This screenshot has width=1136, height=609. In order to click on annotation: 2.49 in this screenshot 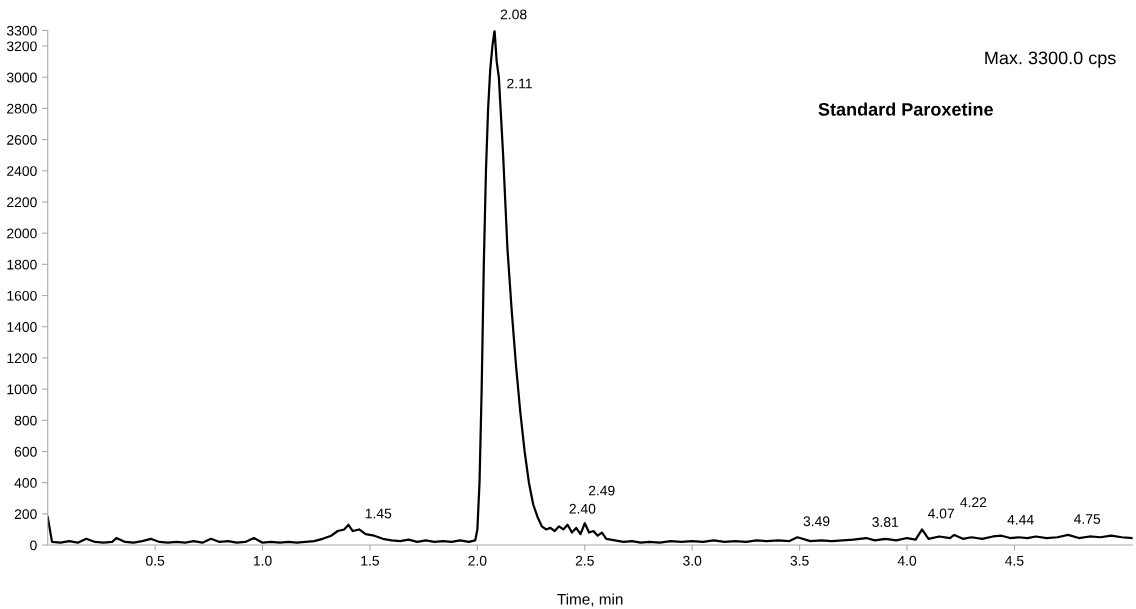, I will do `click(601, 490)`.